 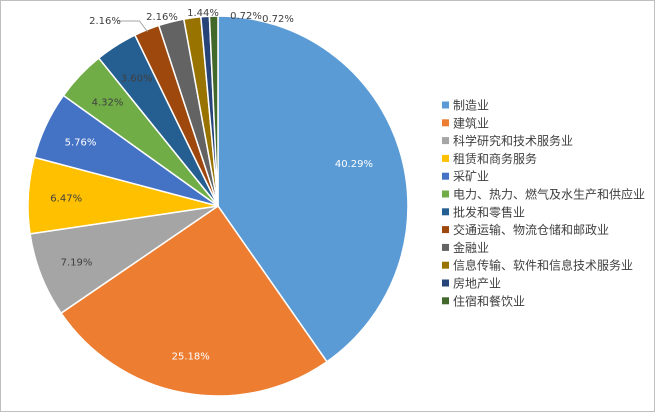 What do you see at coordinates (278, 19) in the screenshot?
I see `data-label-12: 0.72%` at bounding box center [278, 19].